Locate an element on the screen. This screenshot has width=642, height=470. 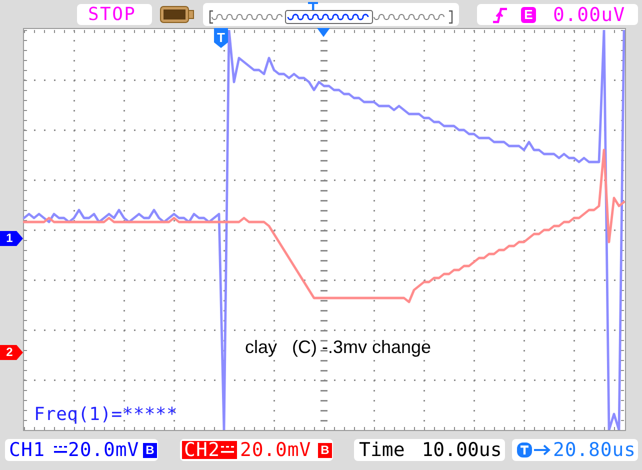
text: CH1 is located at coordinates (27, 450).